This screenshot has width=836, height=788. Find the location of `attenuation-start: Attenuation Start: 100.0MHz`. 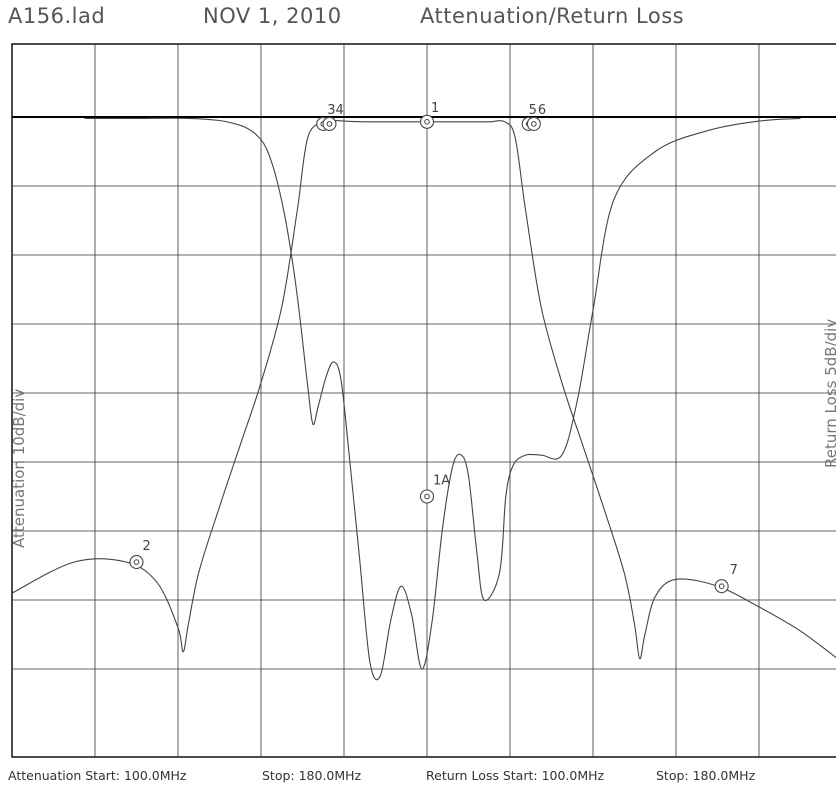

attenuation-start: Attenuation Start: 100.0MHz is located at coordinates (97, 775).